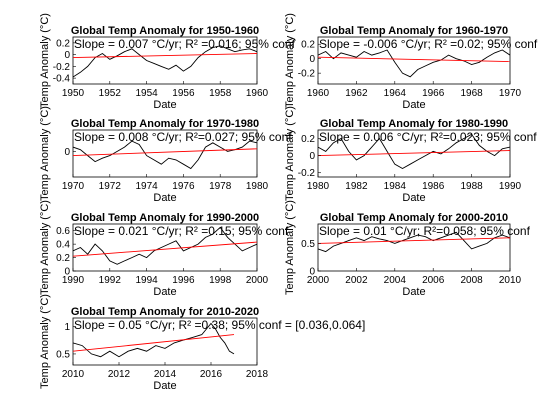 The width and height of the screenshot is (560, 420). Describe the element at coordinates (471, 280) in the screenshot. I see `x-tick-label: 2008` at that location.